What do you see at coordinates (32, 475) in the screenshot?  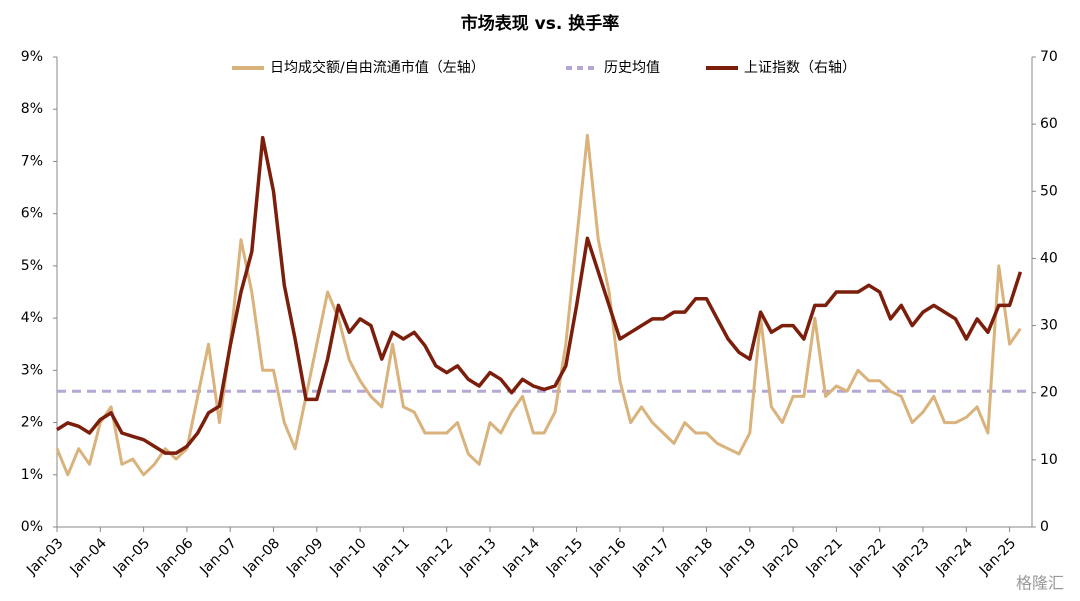 I see `y-tick-label: 1%` at bounding box center [32, 475].